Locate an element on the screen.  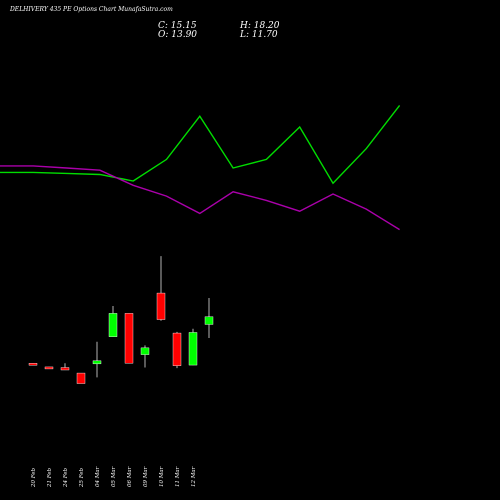
x-tick-label: 25 Feb is located at coordinates (82, 477).